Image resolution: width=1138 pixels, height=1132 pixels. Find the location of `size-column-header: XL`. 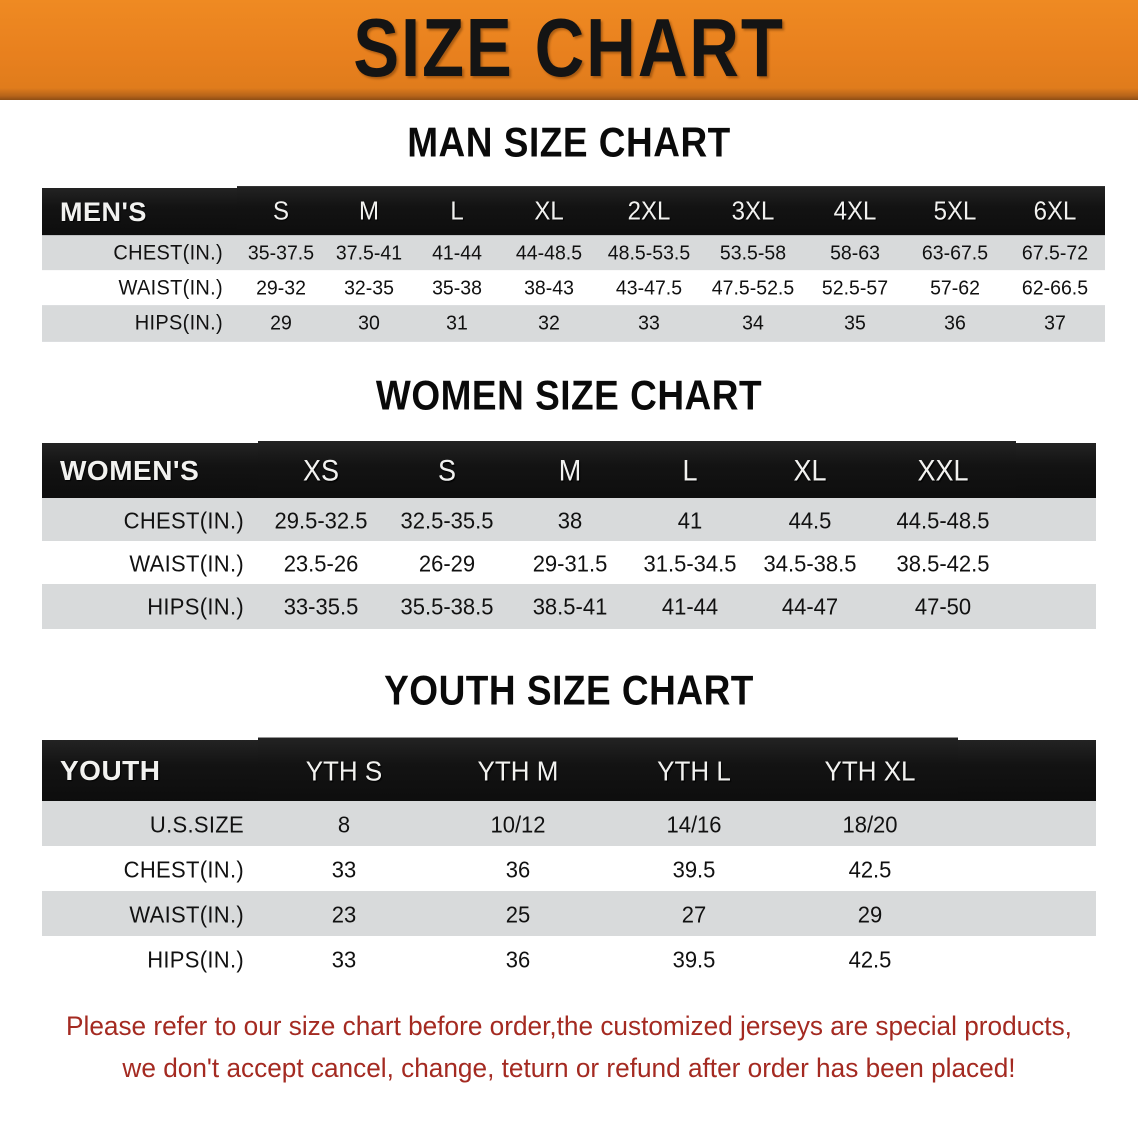

size-column-header: XL is located at coordinates (549, 212).